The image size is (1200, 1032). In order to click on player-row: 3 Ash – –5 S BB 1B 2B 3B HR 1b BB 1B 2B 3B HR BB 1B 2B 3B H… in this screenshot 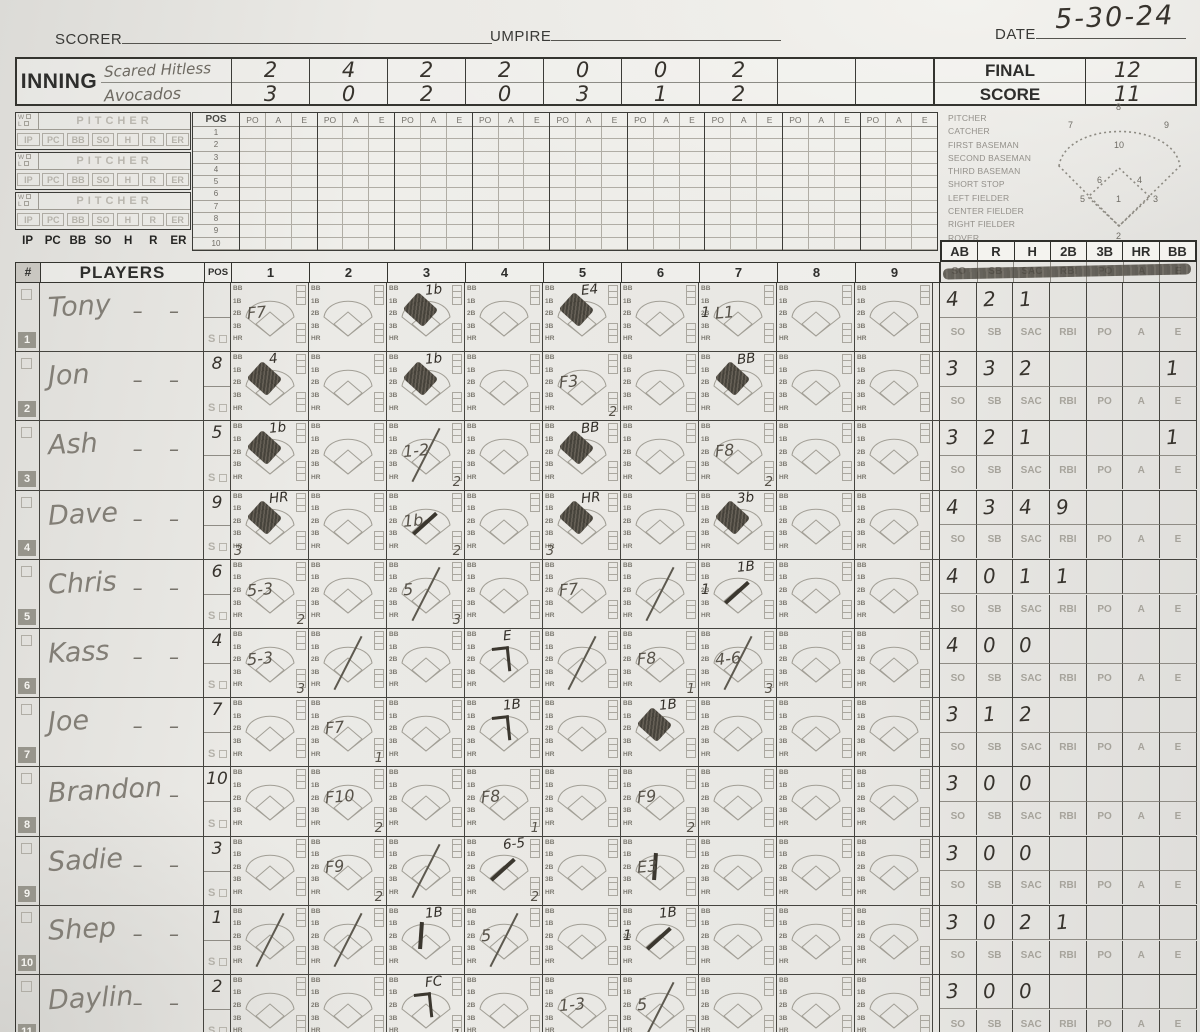, I will do `click(606, 455)`.